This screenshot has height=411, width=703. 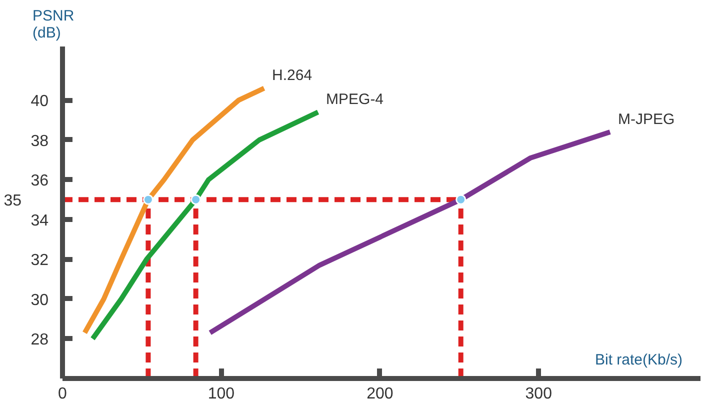 I want to click on y-tick-label: 34, so click(x=39, y=221).